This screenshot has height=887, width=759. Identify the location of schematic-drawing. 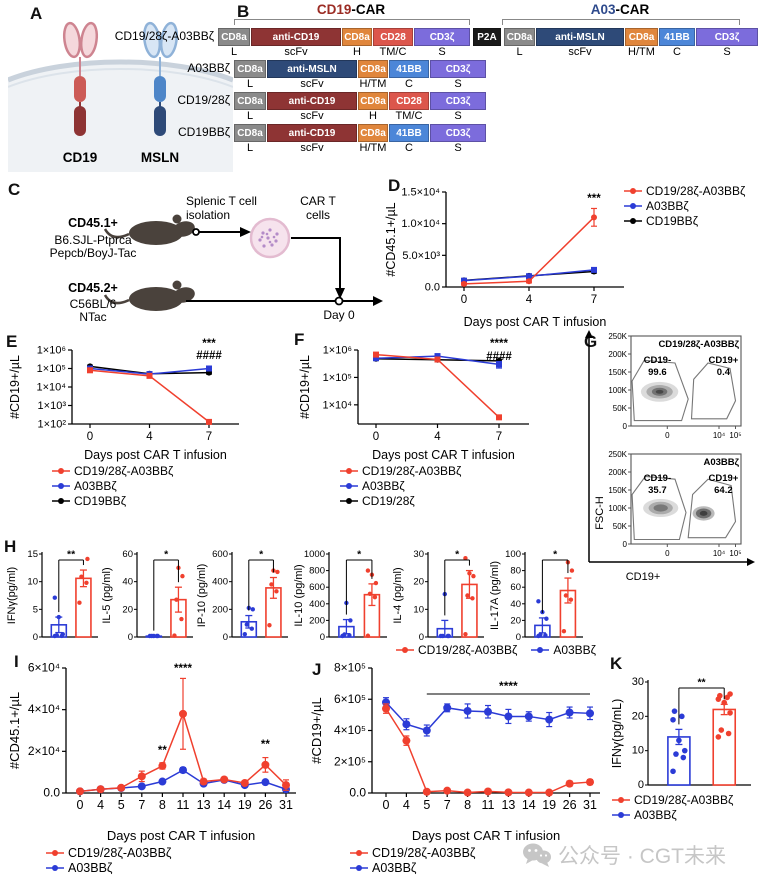
(243, 262).